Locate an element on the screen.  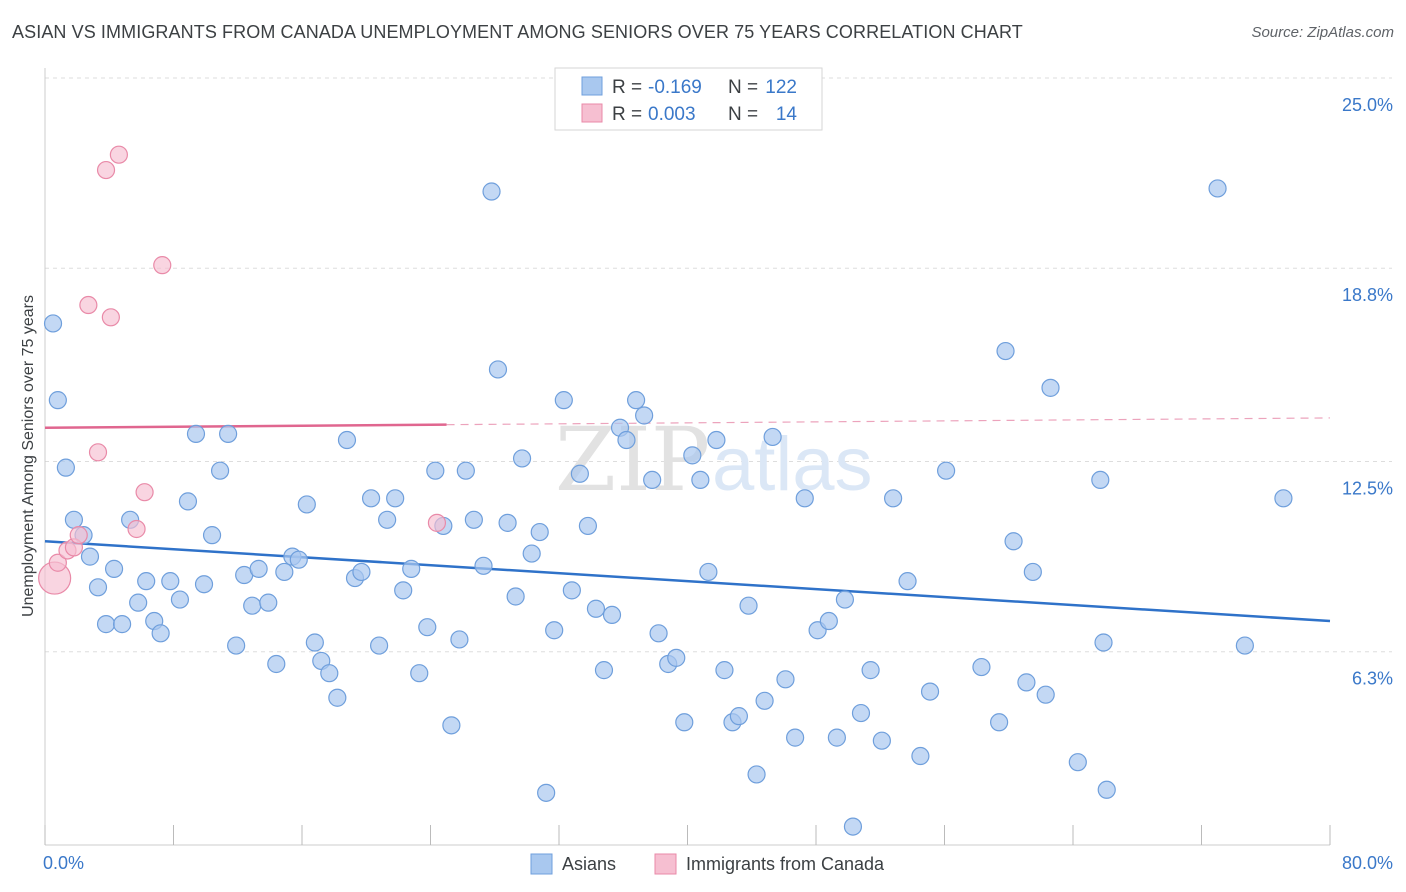
legend: Asians Immigrants from Canada is located at coordinates (707, 864).